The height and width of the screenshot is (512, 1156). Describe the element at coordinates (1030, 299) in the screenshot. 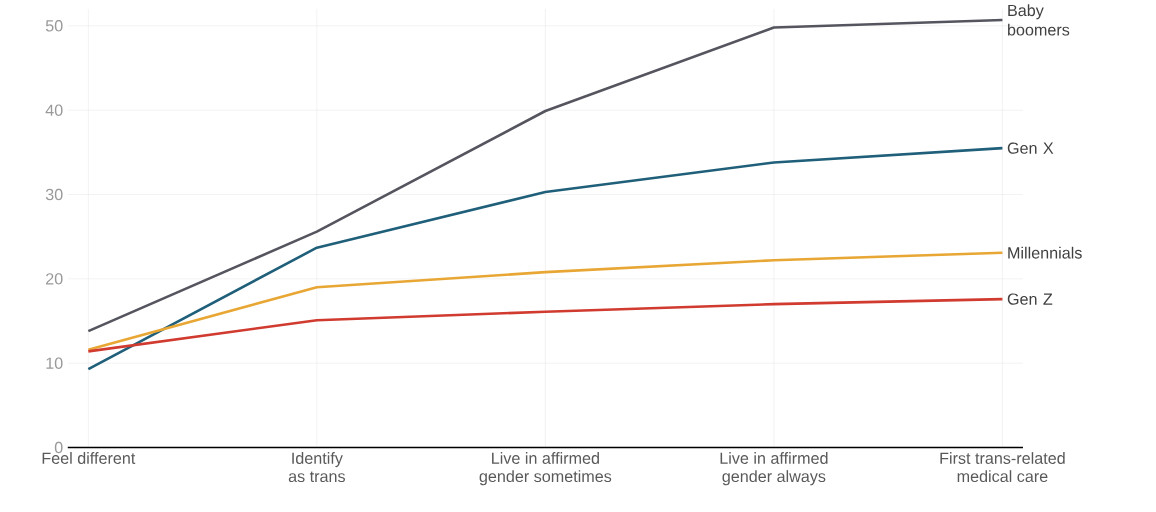

I see `series-label: Gen Z` at that location.